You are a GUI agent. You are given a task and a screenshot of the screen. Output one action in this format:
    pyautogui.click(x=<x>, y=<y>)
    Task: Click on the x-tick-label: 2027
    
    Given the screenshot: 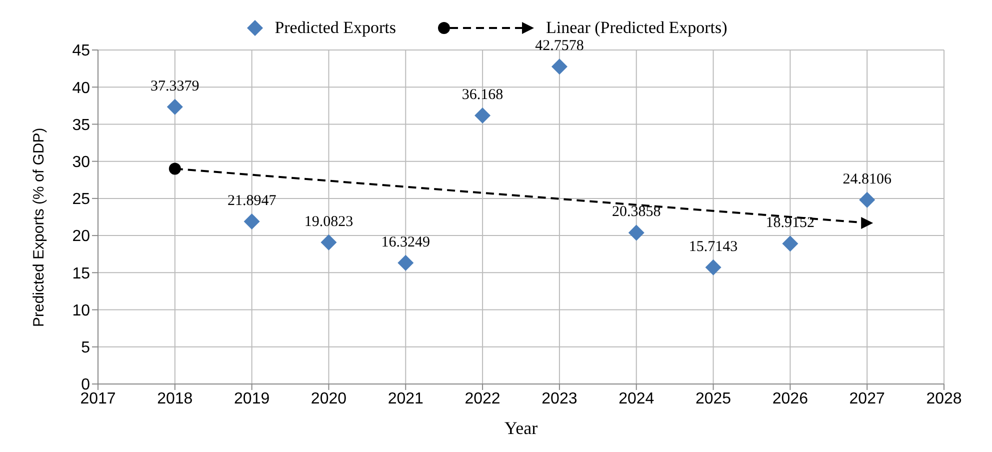 What is the action you would take?
    pyautogui.click(x=867, y=399)
    